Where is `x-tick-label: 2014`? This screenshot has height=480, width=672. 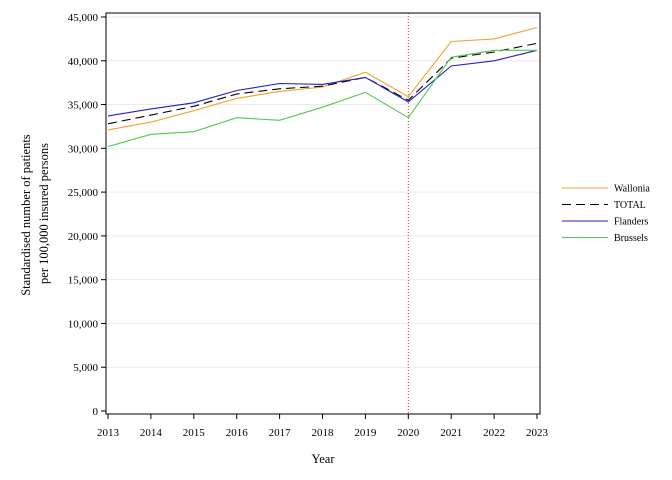
x-tick-label: 2014 is located at coordinates (151, 433).